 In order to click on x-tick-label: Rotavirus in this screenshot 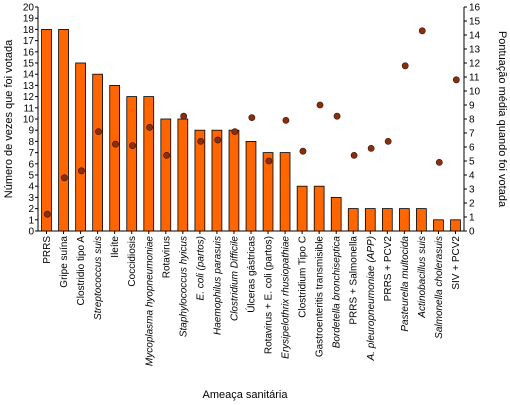, I will do `click(166, 257)`.